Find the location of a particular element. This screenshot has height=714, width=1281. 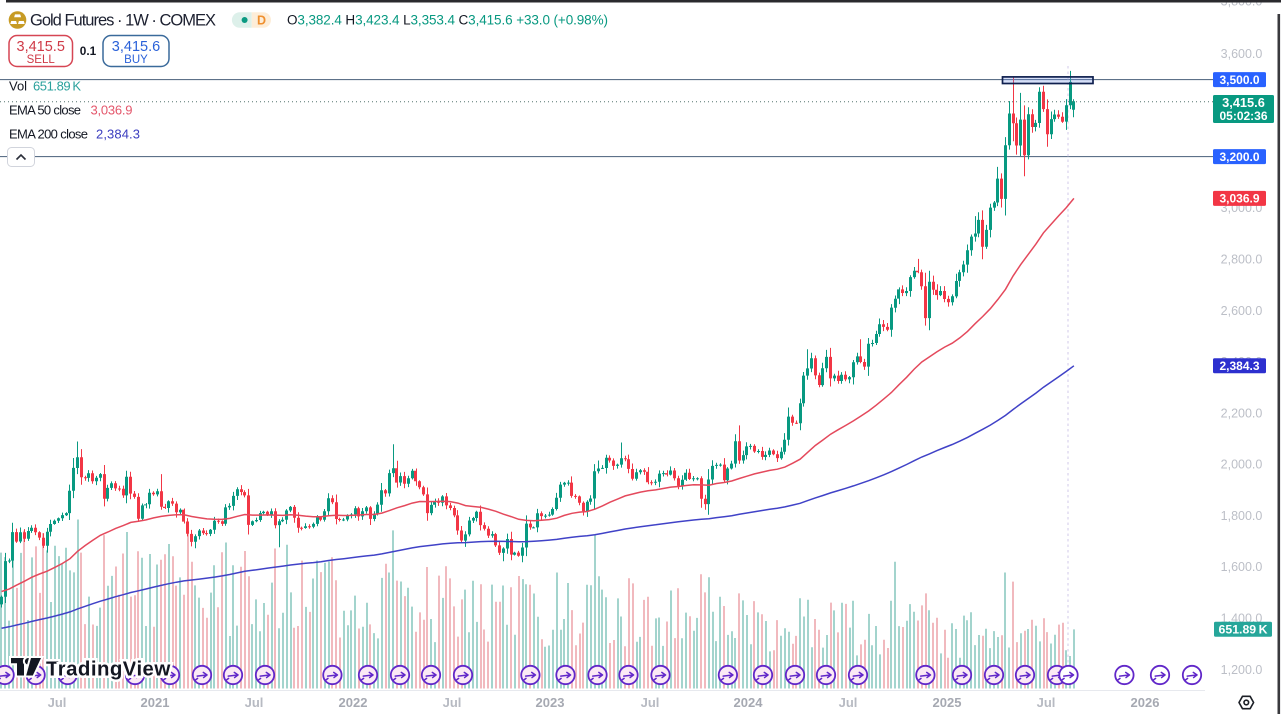

svg-text: Gold Futures · 1W · COMEX is located at coordinates (123, 20).